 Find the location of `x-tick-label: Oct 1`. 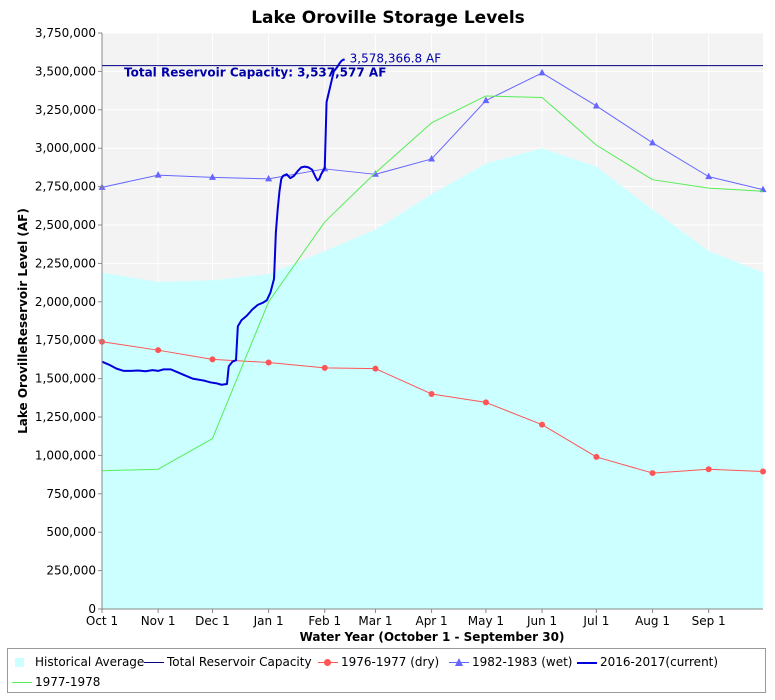

x-tick-label: Oct 1 is located at coordinates (102, 621).